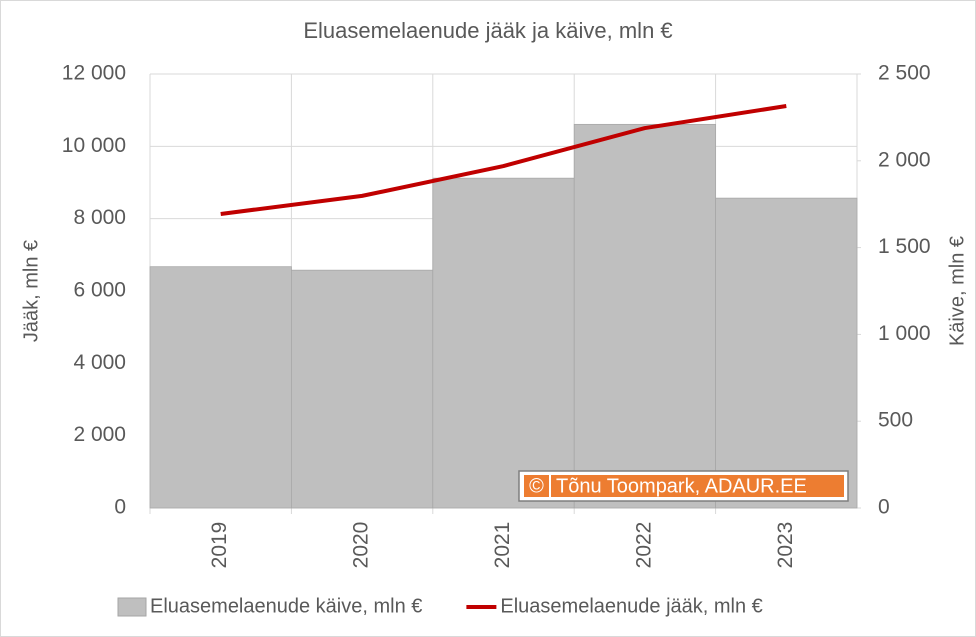  Describe the element at coordinates (957, 291) in the screenshot. I see `y2-axis-label: Käive, mln €` at that location.